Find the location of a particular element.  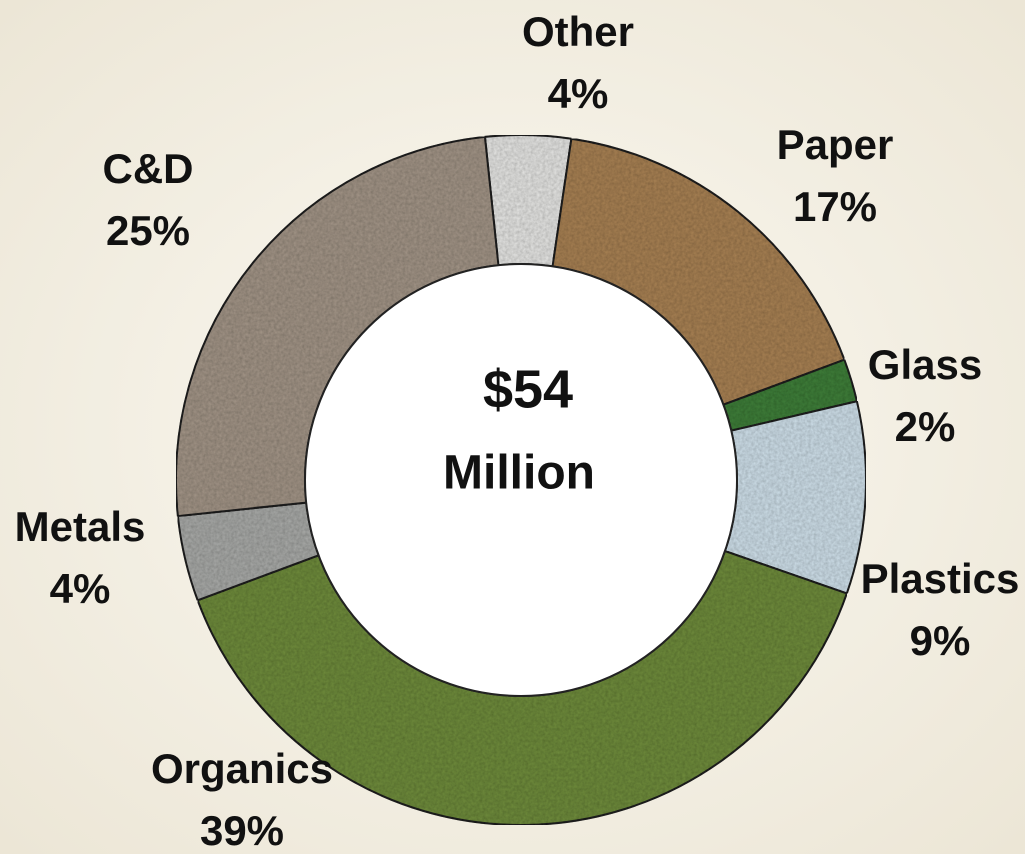

segment-label: Glass is located at coordinates (925, 364).